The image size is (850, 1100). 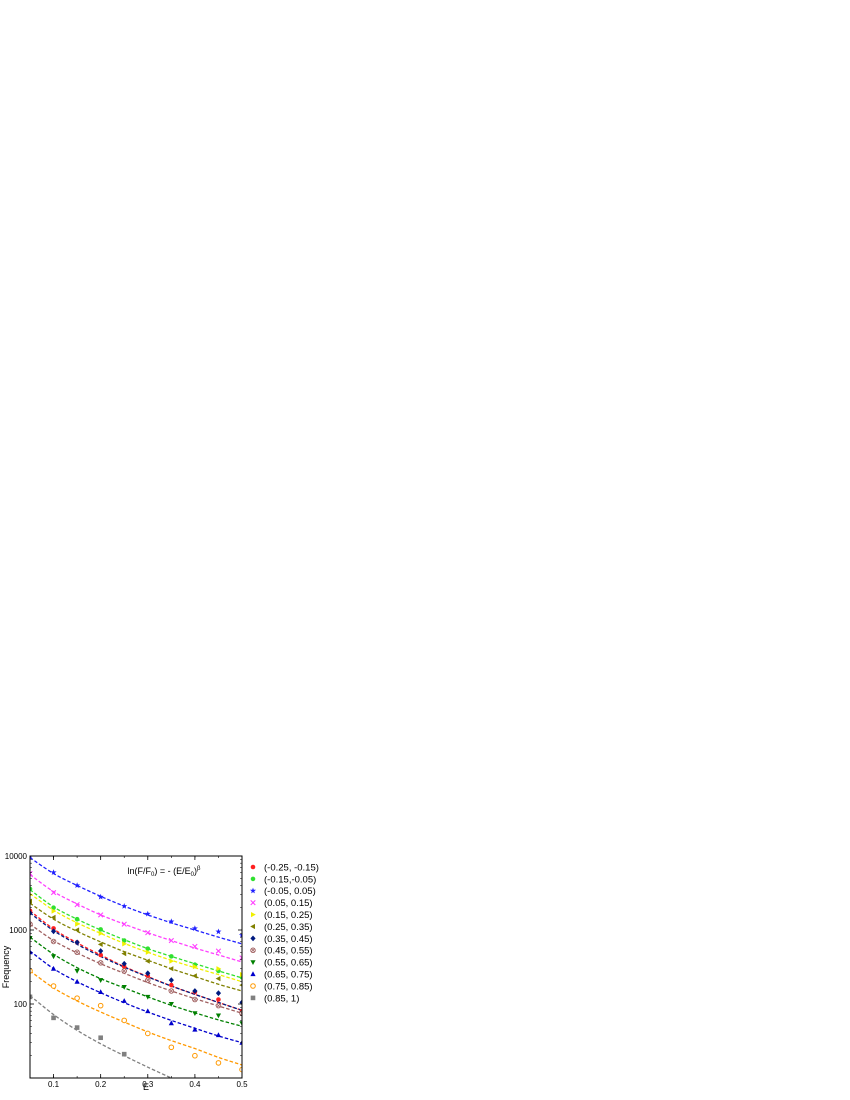 I want to click on data-markers, so click(x=136, y=964).